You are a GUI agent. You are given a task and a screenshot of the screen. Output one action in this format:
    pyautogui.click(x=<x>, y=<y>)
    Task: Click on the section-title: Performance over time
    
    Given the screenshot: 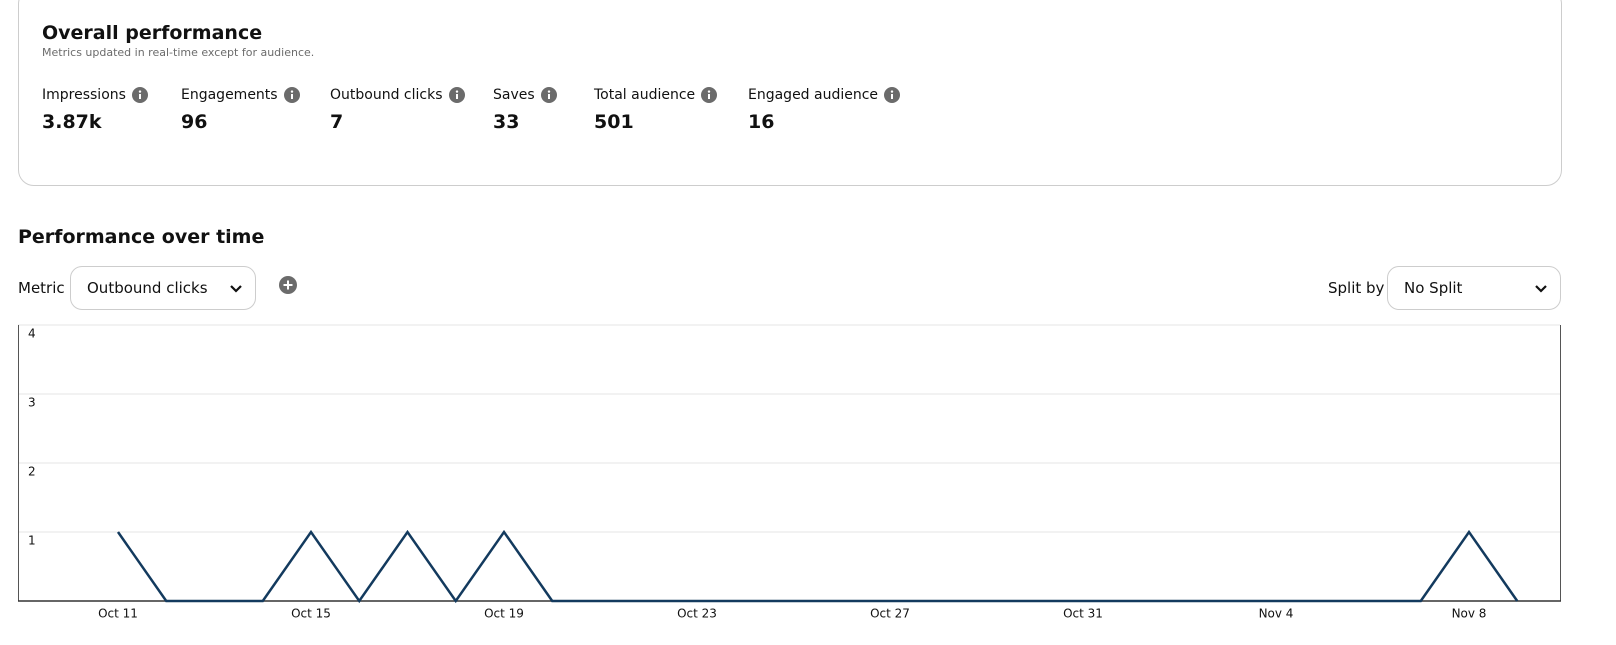 What is the action you would take?
    pyautogui.click(x=141, y=237)
    